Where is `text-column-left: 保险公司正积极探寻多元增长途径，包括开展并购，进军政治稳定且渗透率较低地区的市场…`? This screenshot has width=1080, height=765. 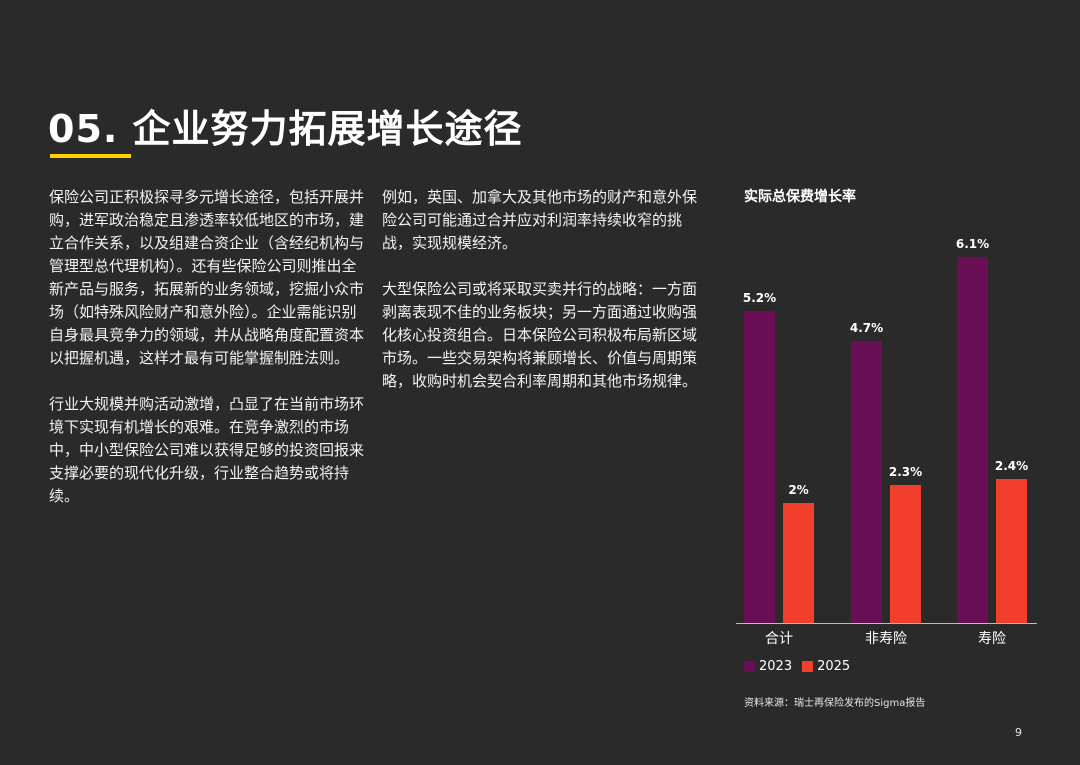
text-column-left: 保险公司正积极探寻多元增长途径，包括开展并购，进军政治稳定且渗透率较低地区的市场… is located at coordinates (207, 358).